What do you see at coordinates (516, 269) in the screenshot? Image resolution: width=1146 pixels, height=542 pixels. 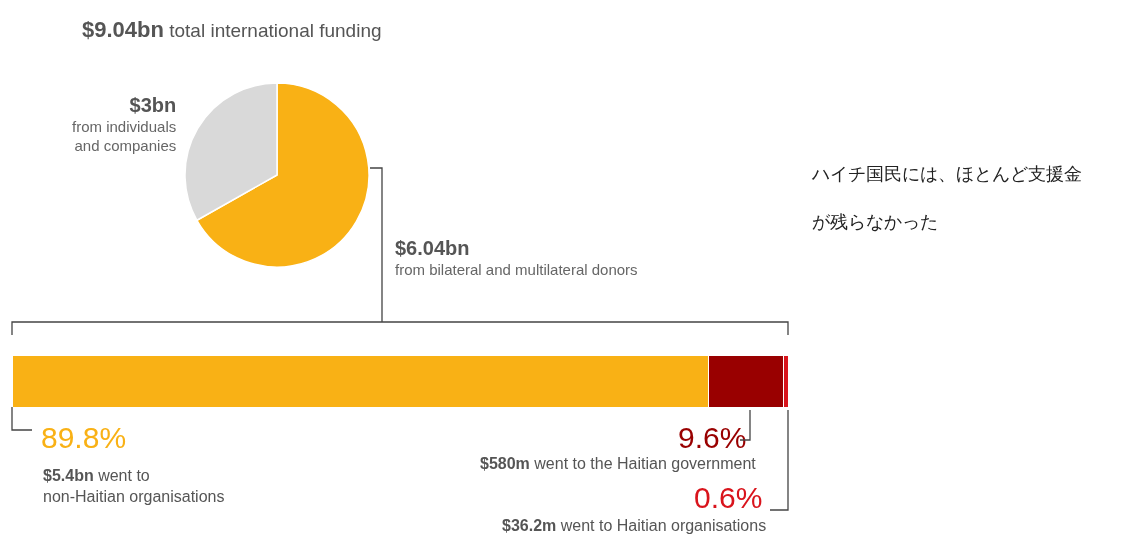 I see `slice-label: from bilateral and multilateral donors` at bounding box center [516, 269].